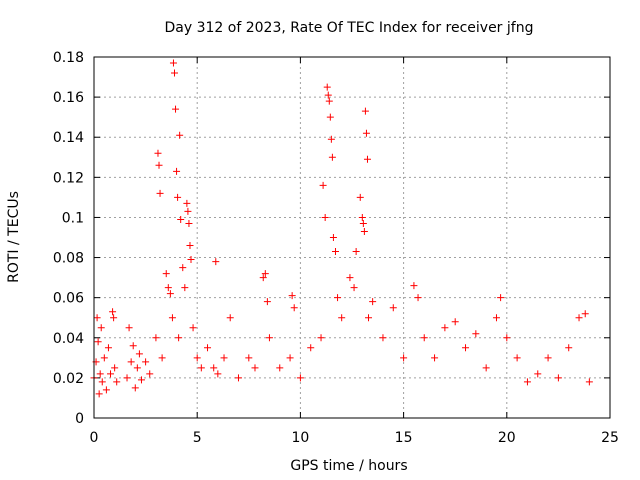 The width and height of the screenshot is (640, 480). I want to click on x-tick-label: 10, so click(300, 438).